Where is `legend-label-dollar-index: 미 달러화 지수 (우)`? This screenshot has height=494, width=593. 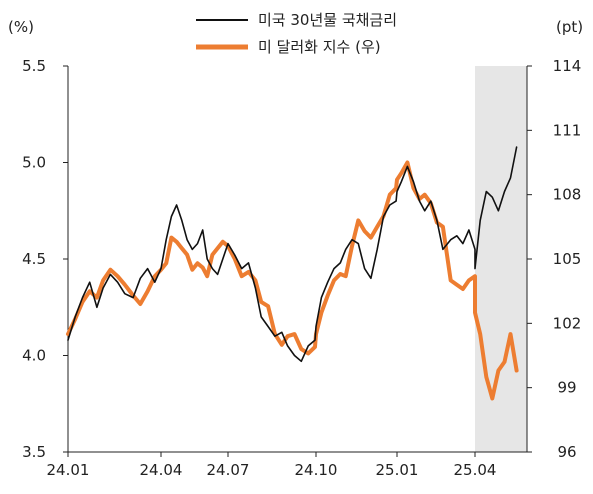
legend-label-dollar-index: 미 달러화 지수 (우) is located at coordinates (319, 47).